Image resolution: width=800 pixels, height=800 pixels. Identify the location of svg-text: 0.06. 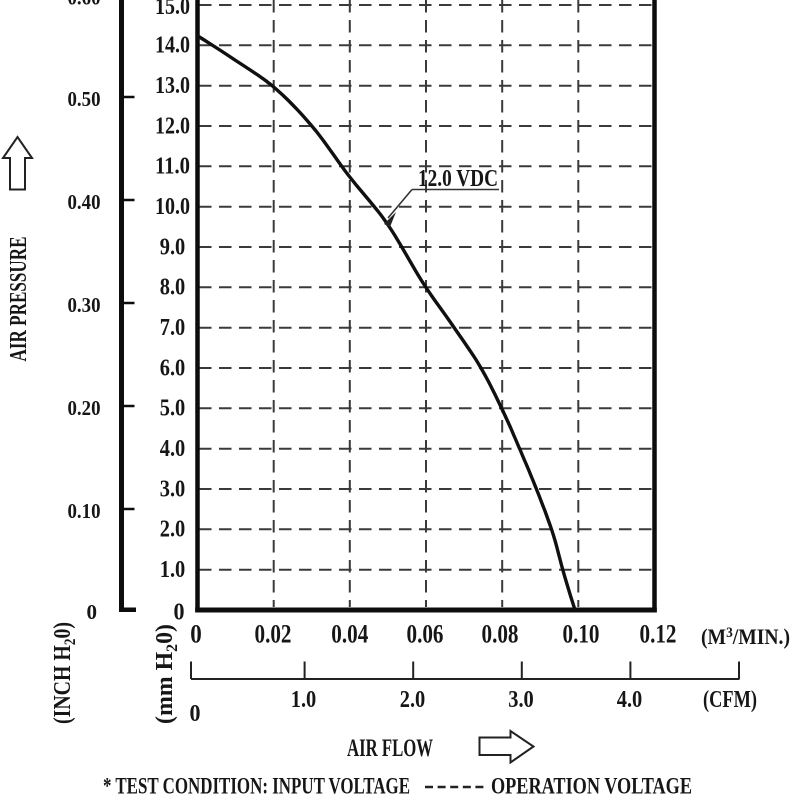
(425, 634).